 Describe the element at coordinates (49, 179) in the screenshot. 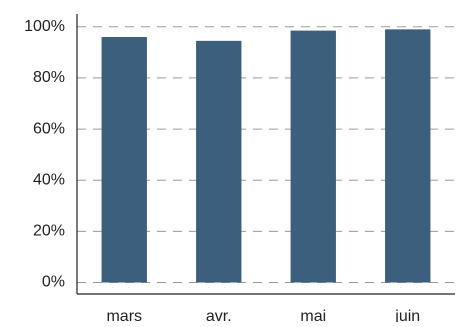

I see `y-tick-label: 40%` at that location.